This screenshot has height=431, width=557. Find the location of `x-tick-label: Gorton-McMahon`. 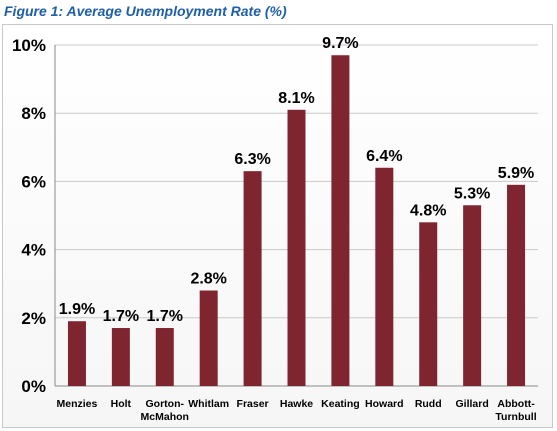

x-tick-label: Gorton-McMahon is located at coordinates (165, 410).